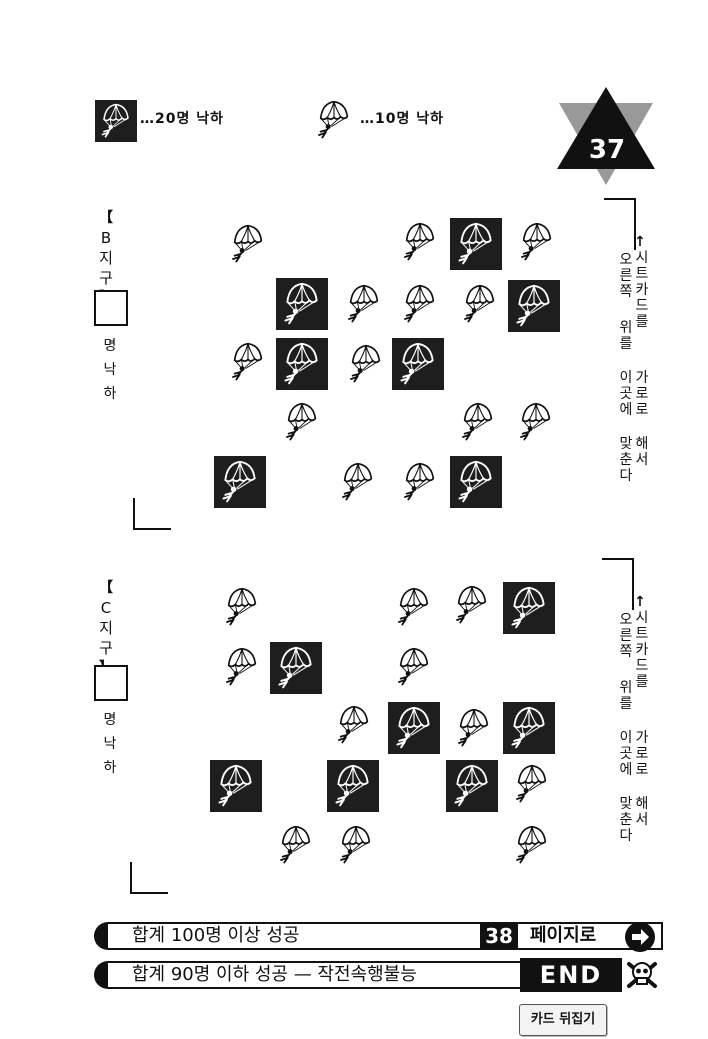  I want to click on district-c-label: 【 C 지 구 】, so click(106, 628).